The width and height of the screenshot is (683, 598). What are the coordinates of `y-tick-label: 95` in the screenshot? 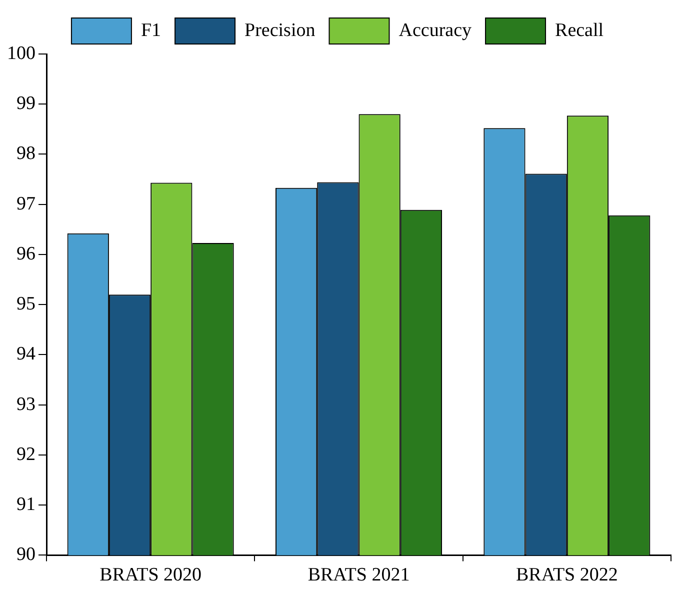 It's located at (26, 304).